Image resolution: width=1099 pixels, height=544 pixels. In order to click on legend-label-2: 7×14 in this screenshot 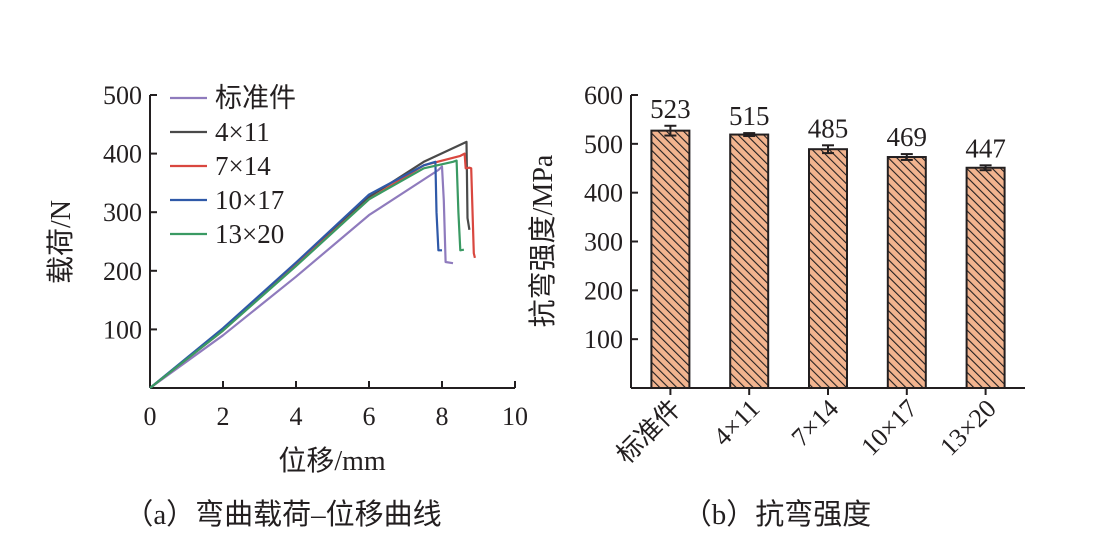, I will do `click(243, 166)`.